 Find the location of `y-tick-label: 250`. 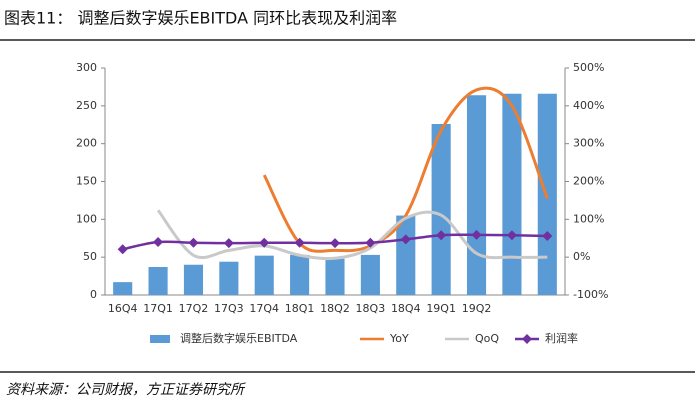

y-tick-label: 250 is located at coordinates (86, 105).